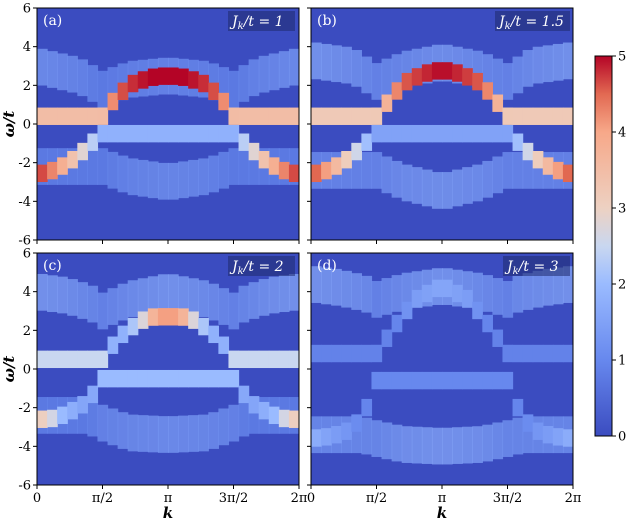 This screenshot has height=525, width=631. What do you see at coordinates (299, 498) in the screenshot?
I see `x-tick-label: 2π` at bounding box center [299, 498].